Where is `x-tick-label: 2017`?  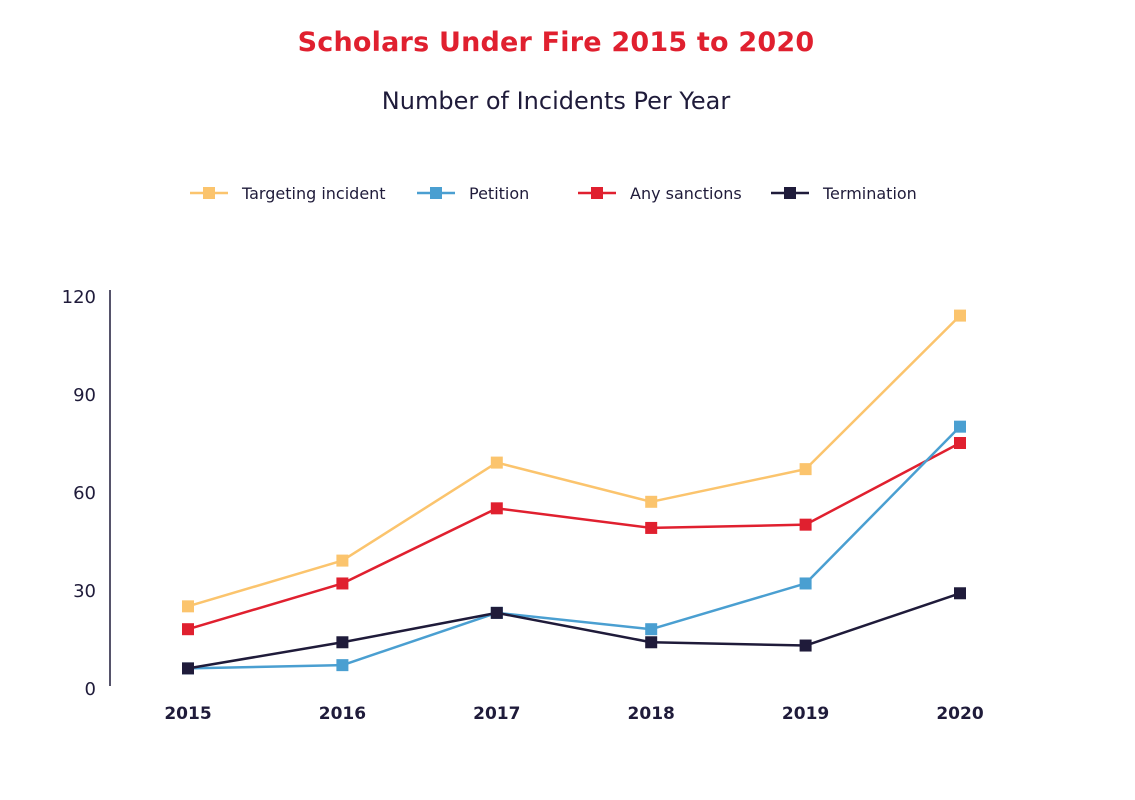 x-tick-label: 2017 is located at coordinates (496, 714).